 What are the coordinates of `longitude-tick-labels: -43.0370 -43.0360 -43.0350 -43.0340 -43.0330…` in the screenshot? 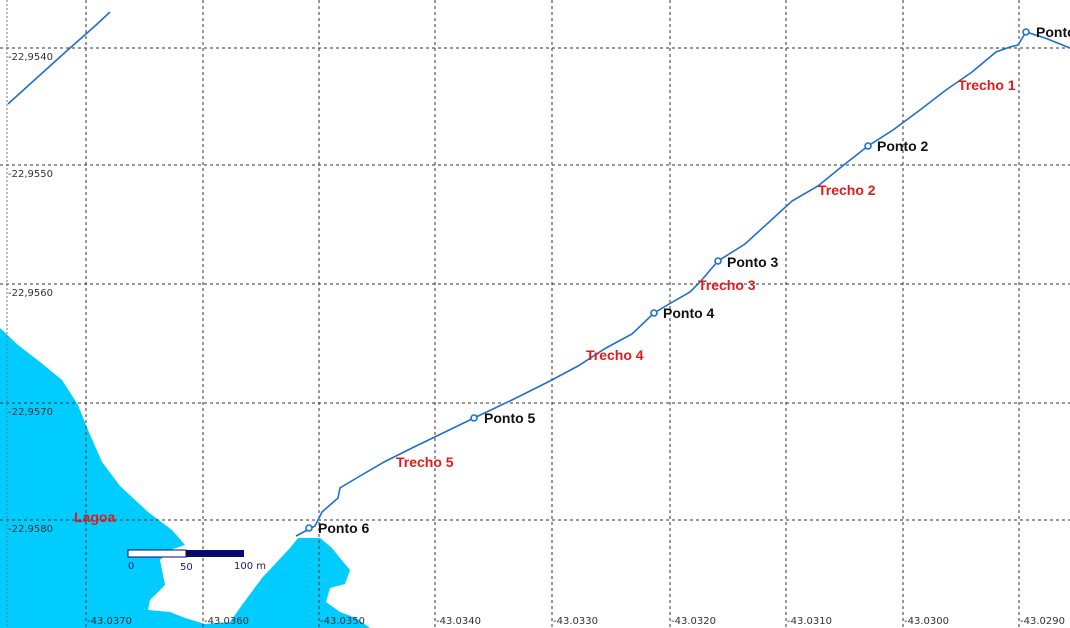 It's located at (576, 621).